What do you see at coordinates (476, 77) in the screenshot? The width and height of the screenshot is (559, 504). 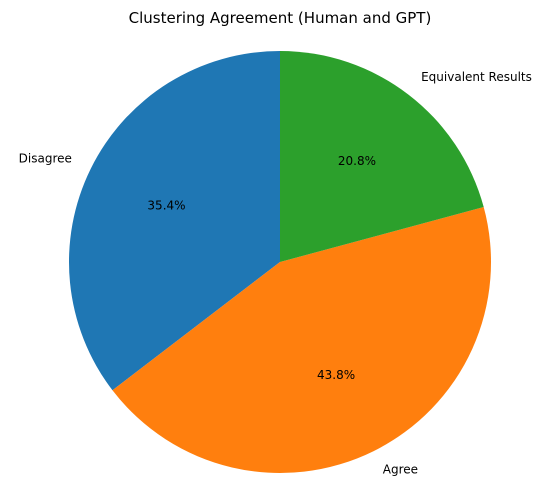 I see `slice-label-equivalent-results: Equivalent Results` at bounding box center [476, 77].